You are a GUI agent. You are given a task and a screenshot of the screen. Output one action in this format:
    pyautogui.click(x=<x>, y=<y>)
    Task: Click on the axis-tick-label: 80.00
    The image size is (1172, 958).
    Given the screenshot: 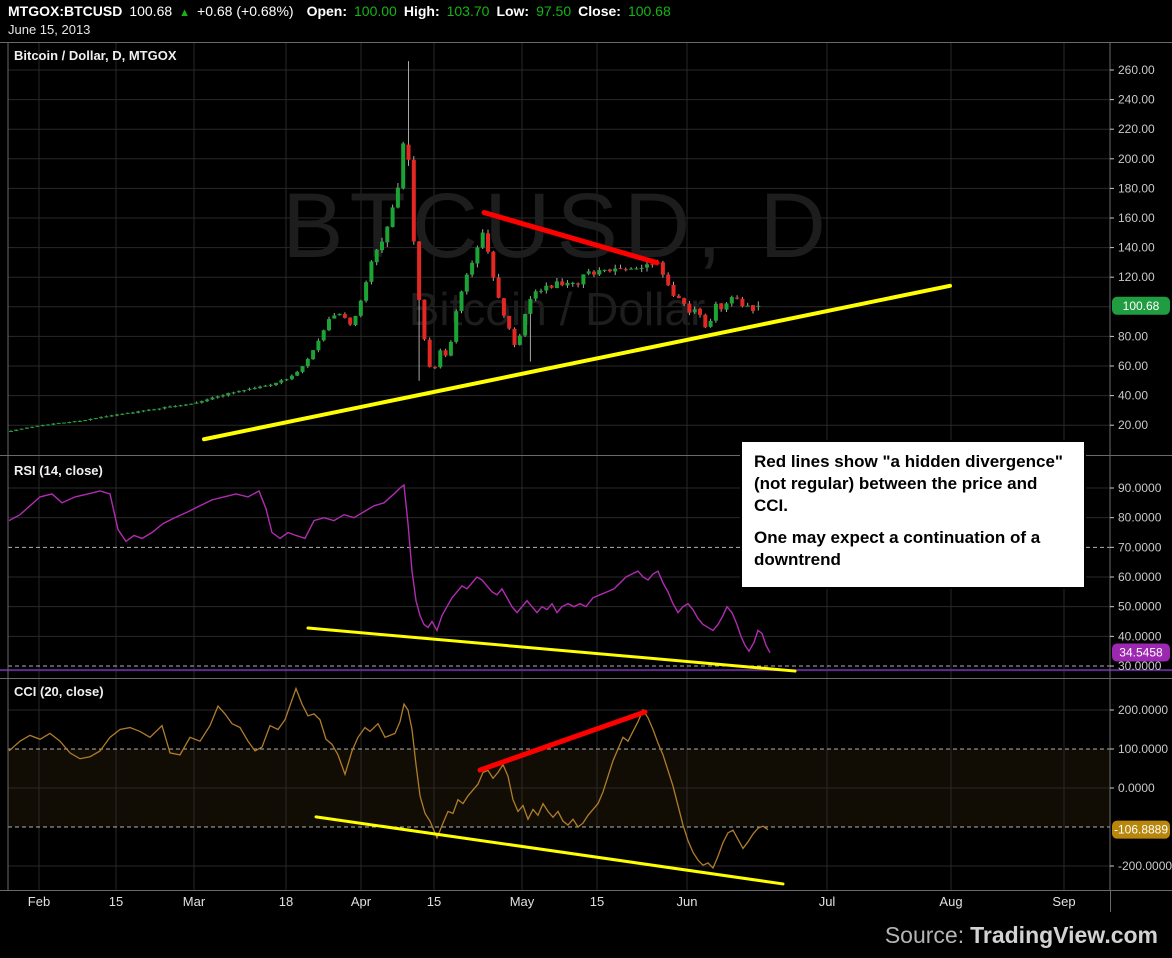 What is the action you would take?
    pyautogui.click(x=1133, y=336)
    